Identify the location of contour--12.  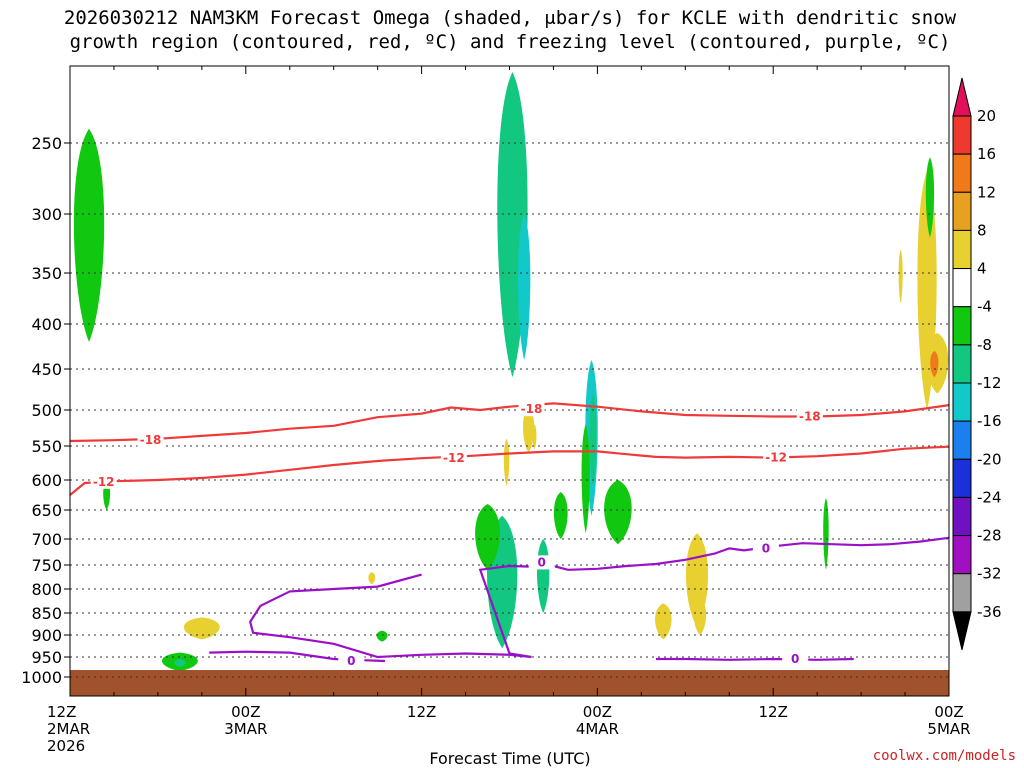
(509, 470).